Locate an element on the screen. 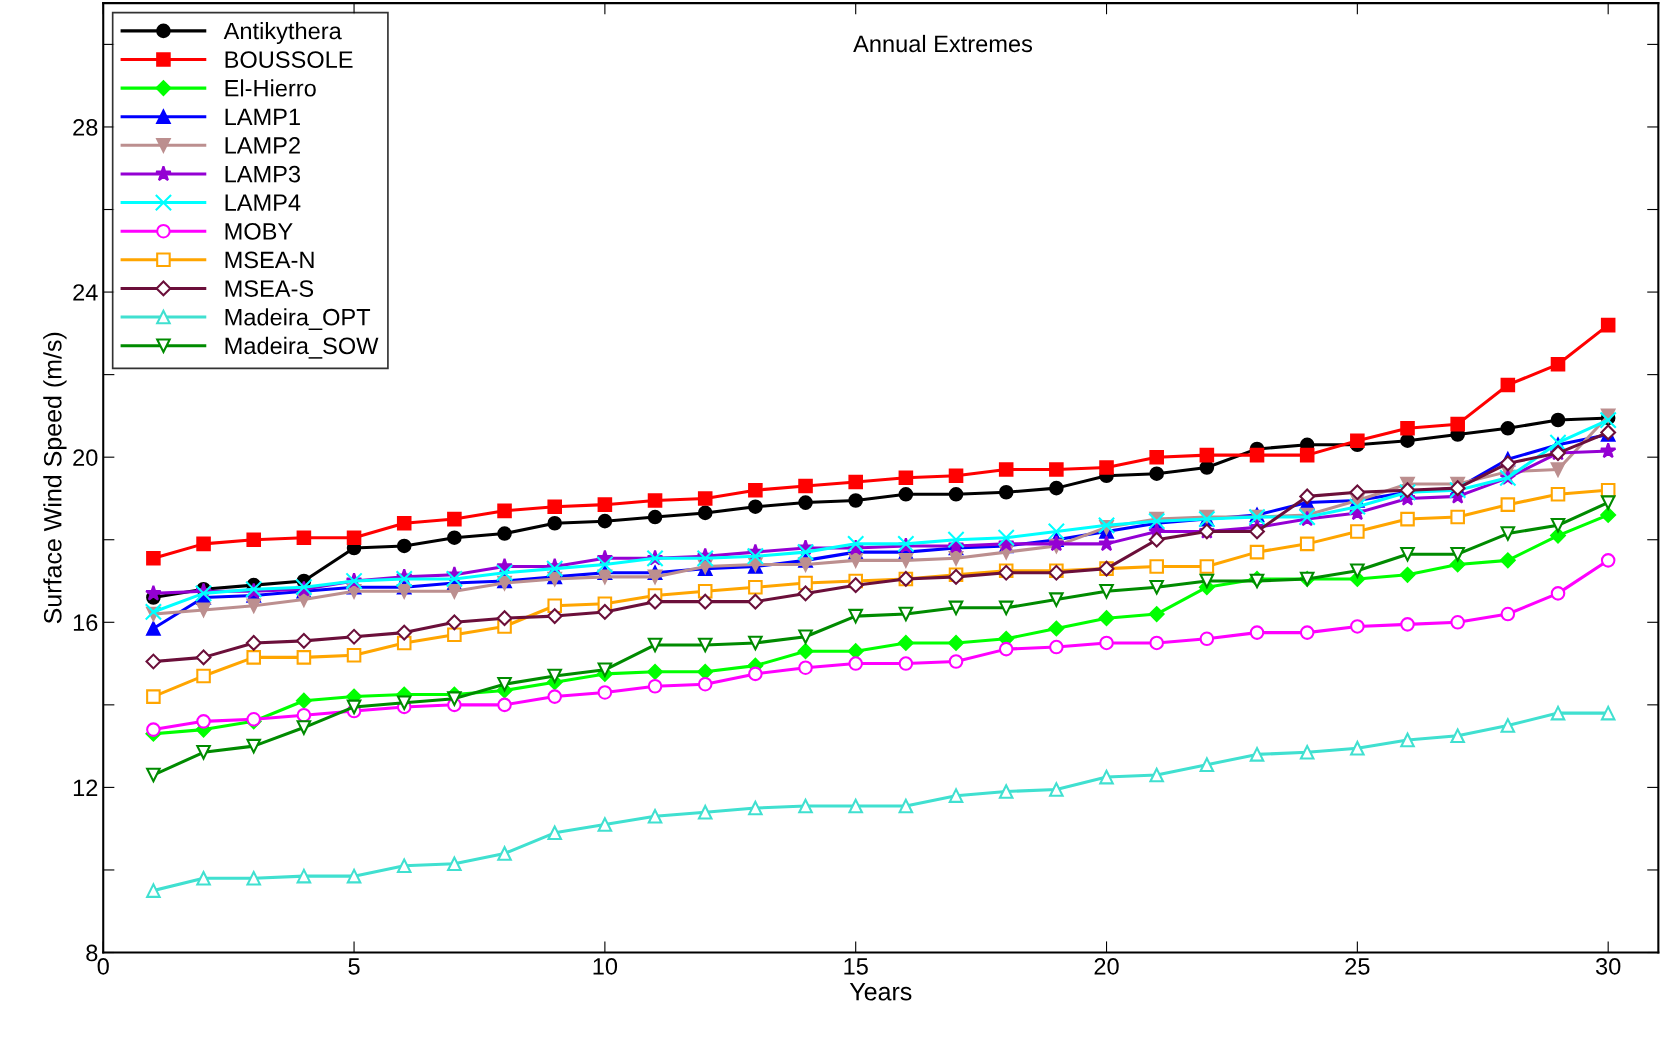 This screenshot has width=1665, height=1041. y-axis-title: Surface Wind Speed (m/s) is located at coordinates (55, 478).